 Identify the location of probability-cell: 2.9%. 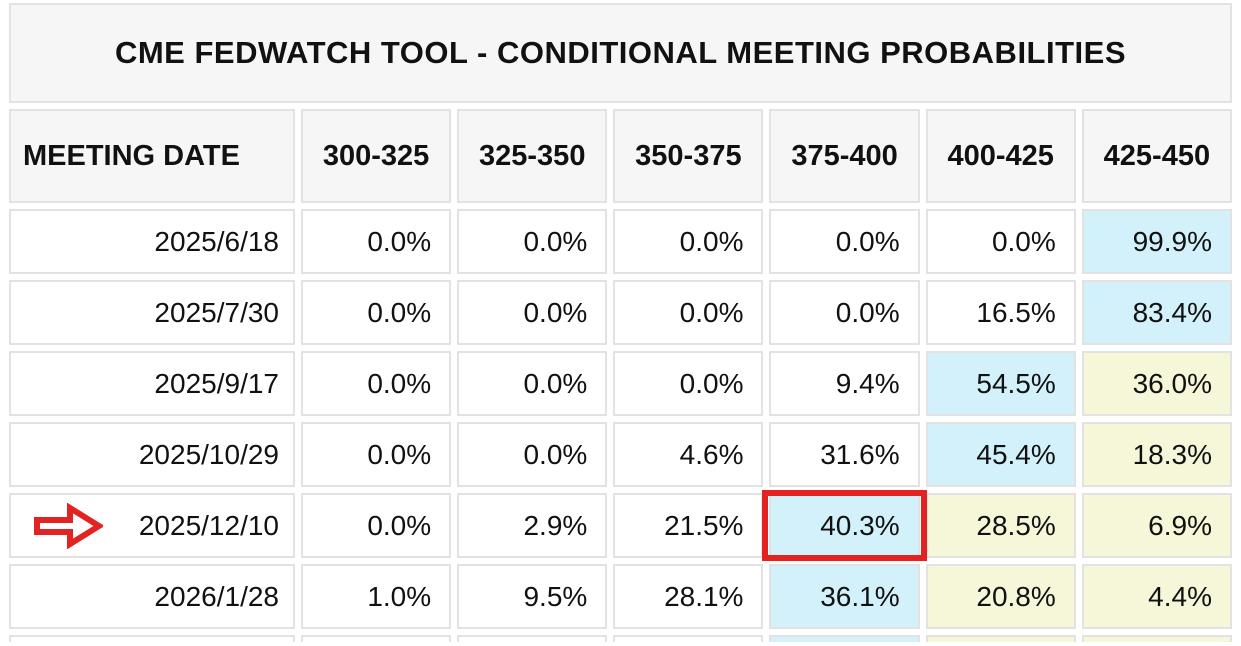
(532, 525).